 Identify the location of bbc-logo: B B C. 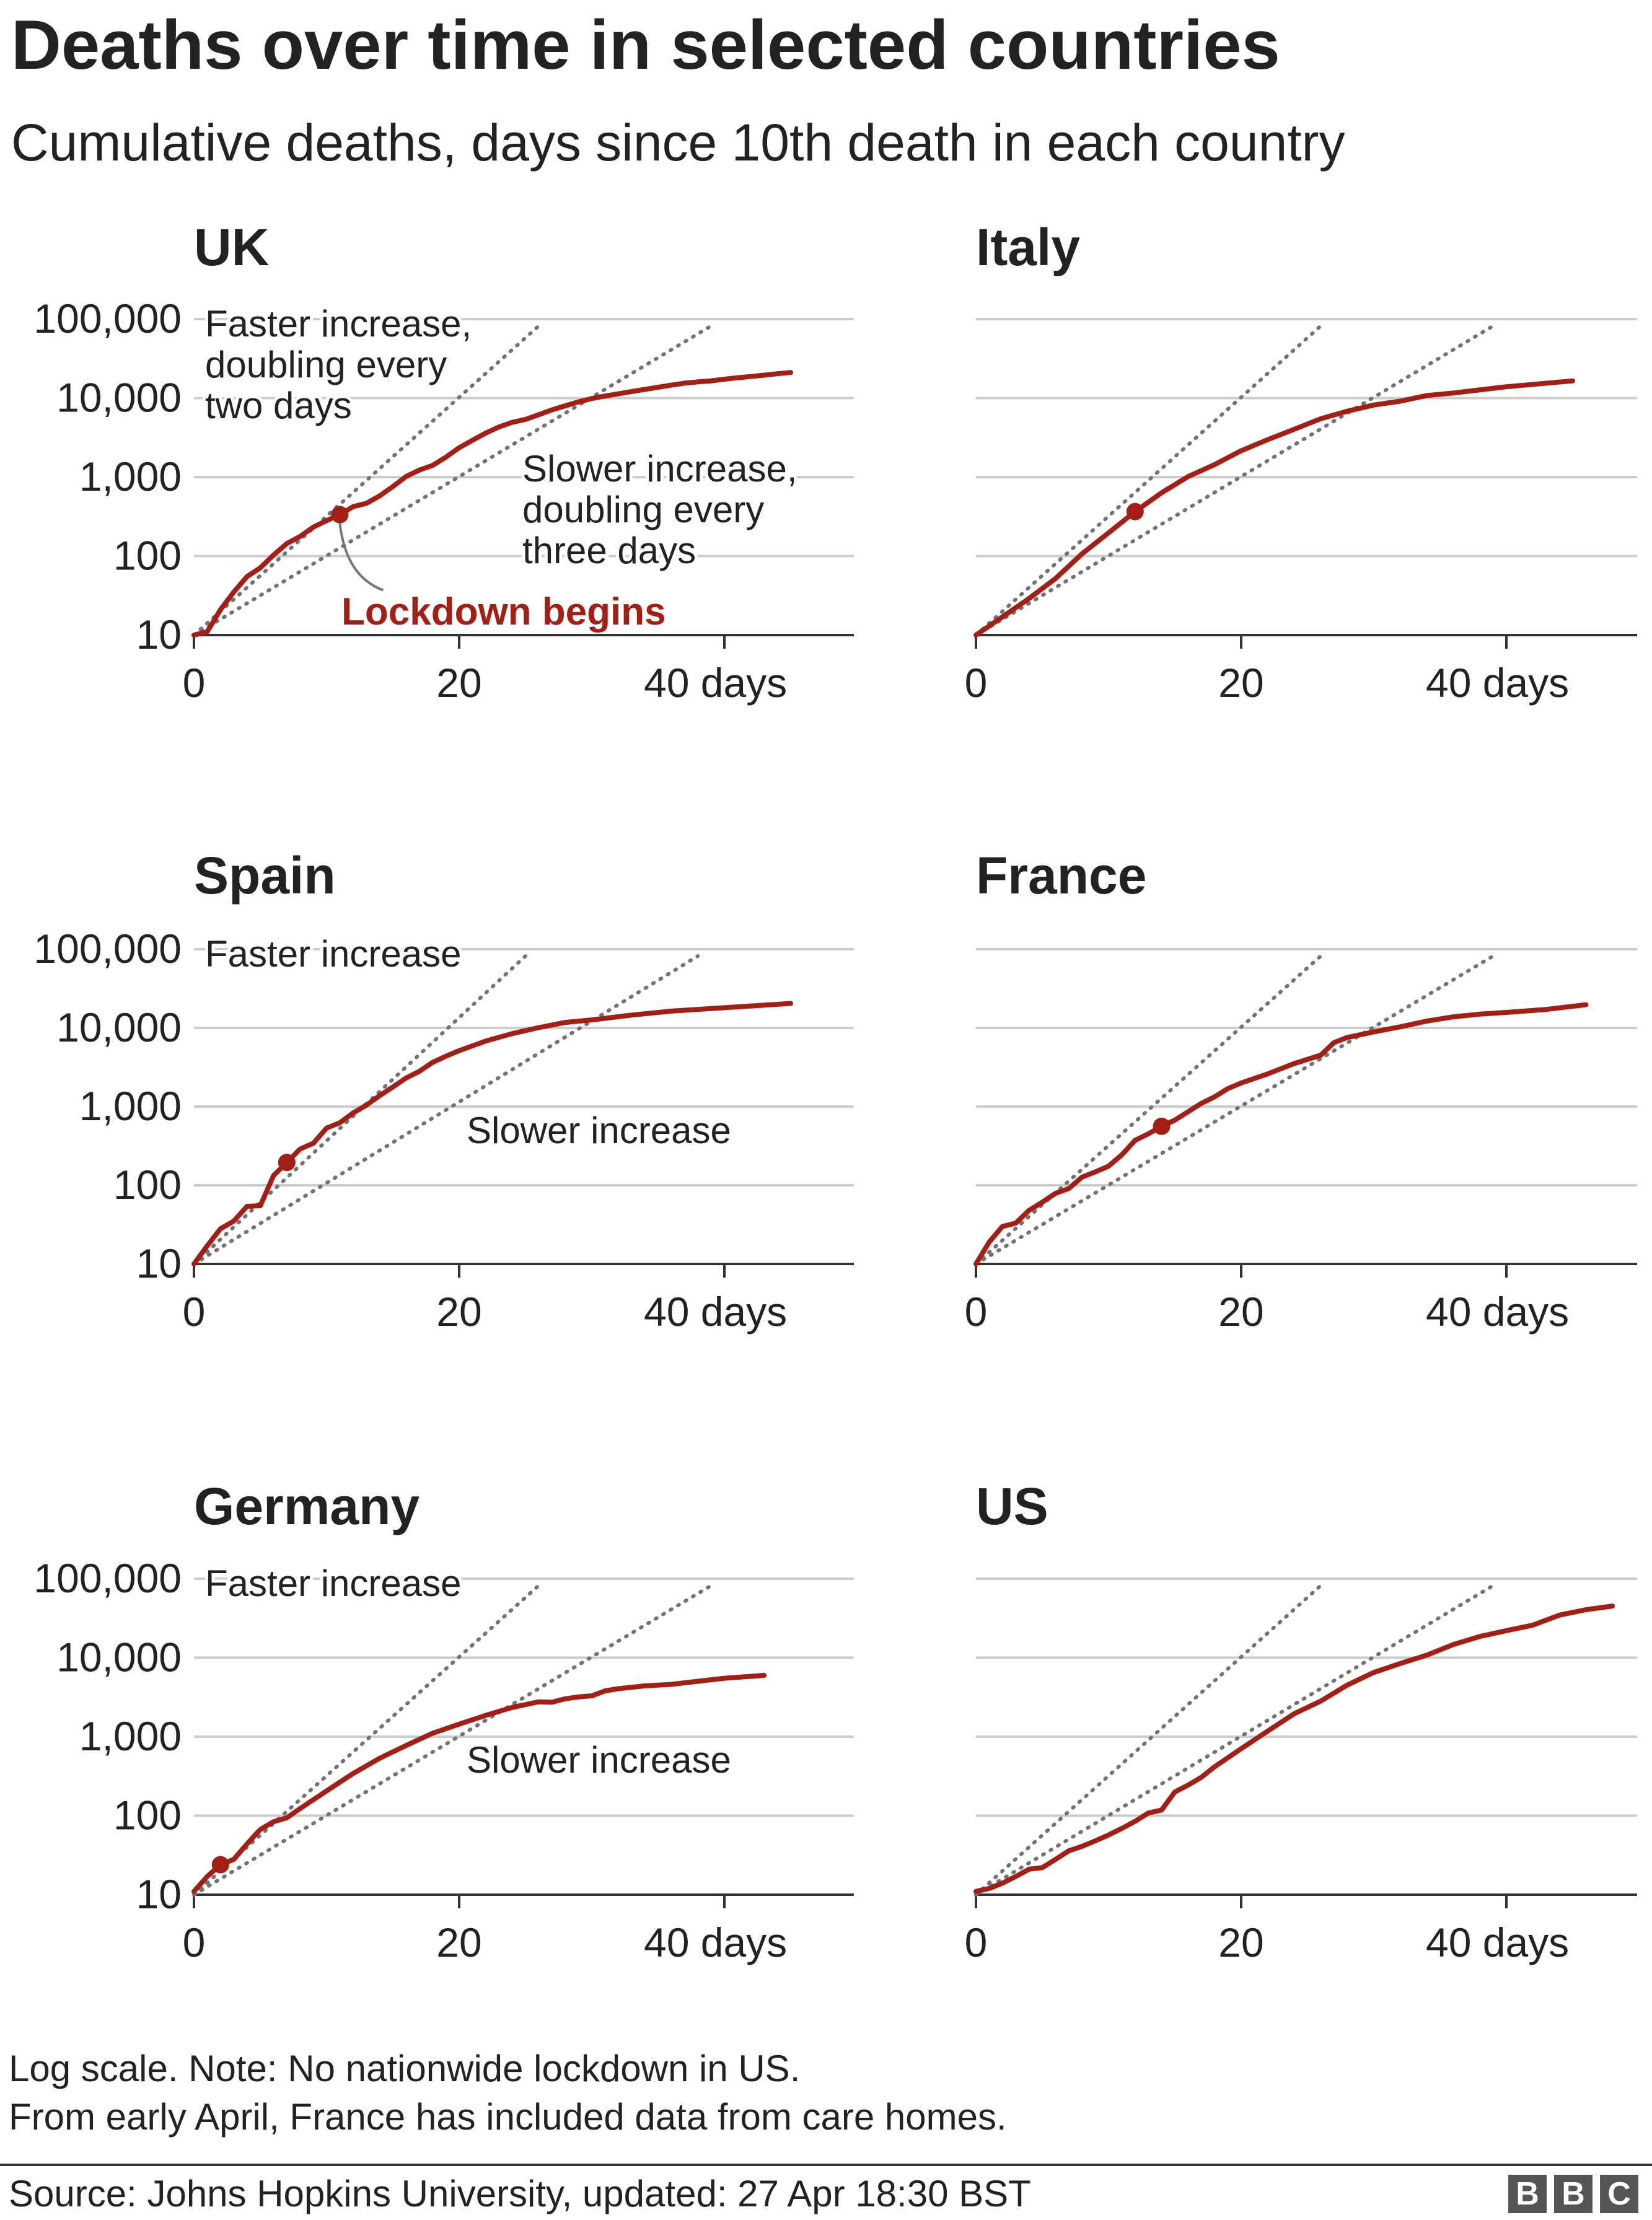
(1573, 2194).